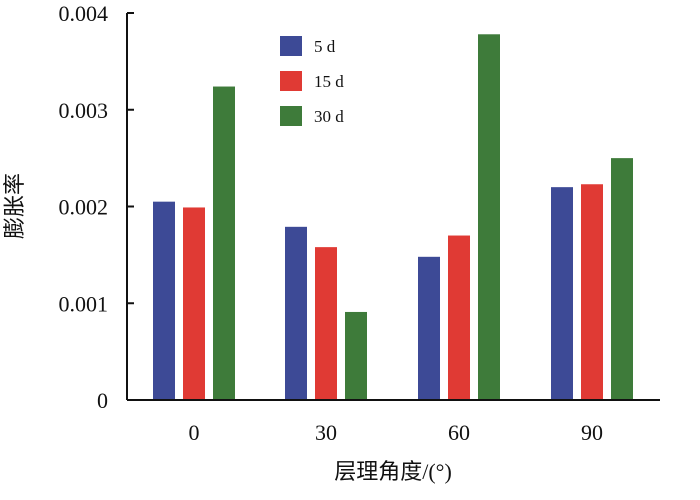 The height and width of the screenshot is (500, 700). What do you see at coordinates (308, 46) in the screenshot?
I see `legend-item: 5 d` at bounding box center [308, 46].